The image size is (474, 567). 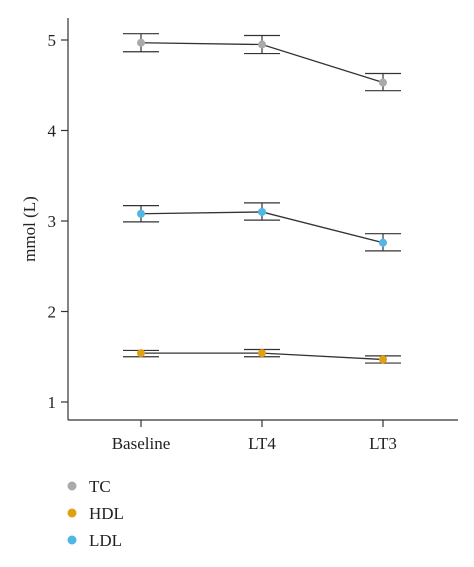 What do you see at coordinates (262, 62) in the screenshot?
I see `series-tc` at bounding box center [262, 62].